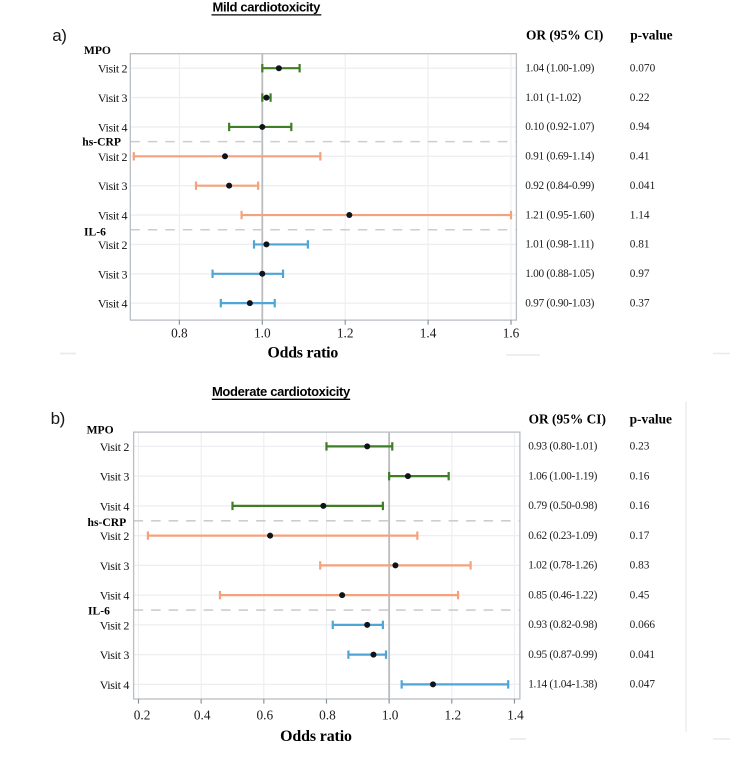 This screenshot has width=753, height=763. I want to click on svg-text: 1.00 (0.88-1.05), so click(559, 274).